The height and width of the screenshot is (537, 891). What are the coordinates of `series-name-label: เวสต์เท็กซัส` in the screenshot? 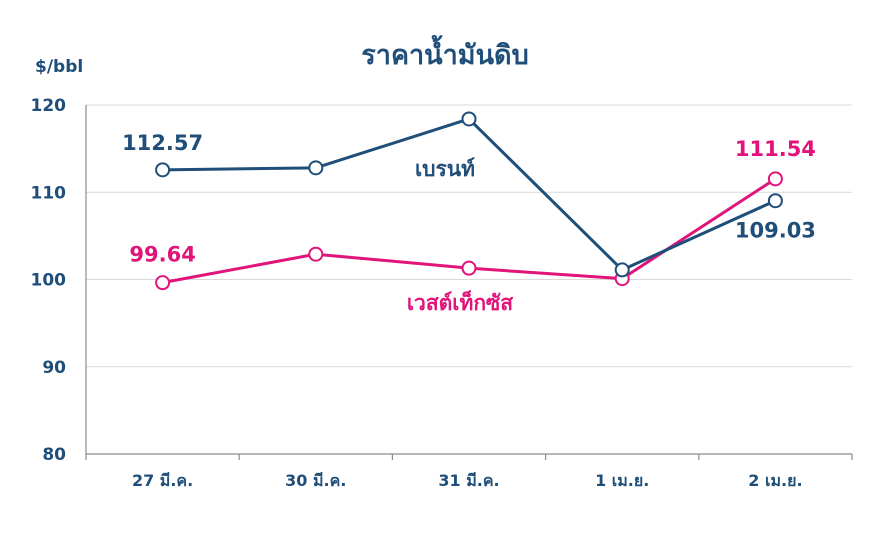 It's located at (460, 302).